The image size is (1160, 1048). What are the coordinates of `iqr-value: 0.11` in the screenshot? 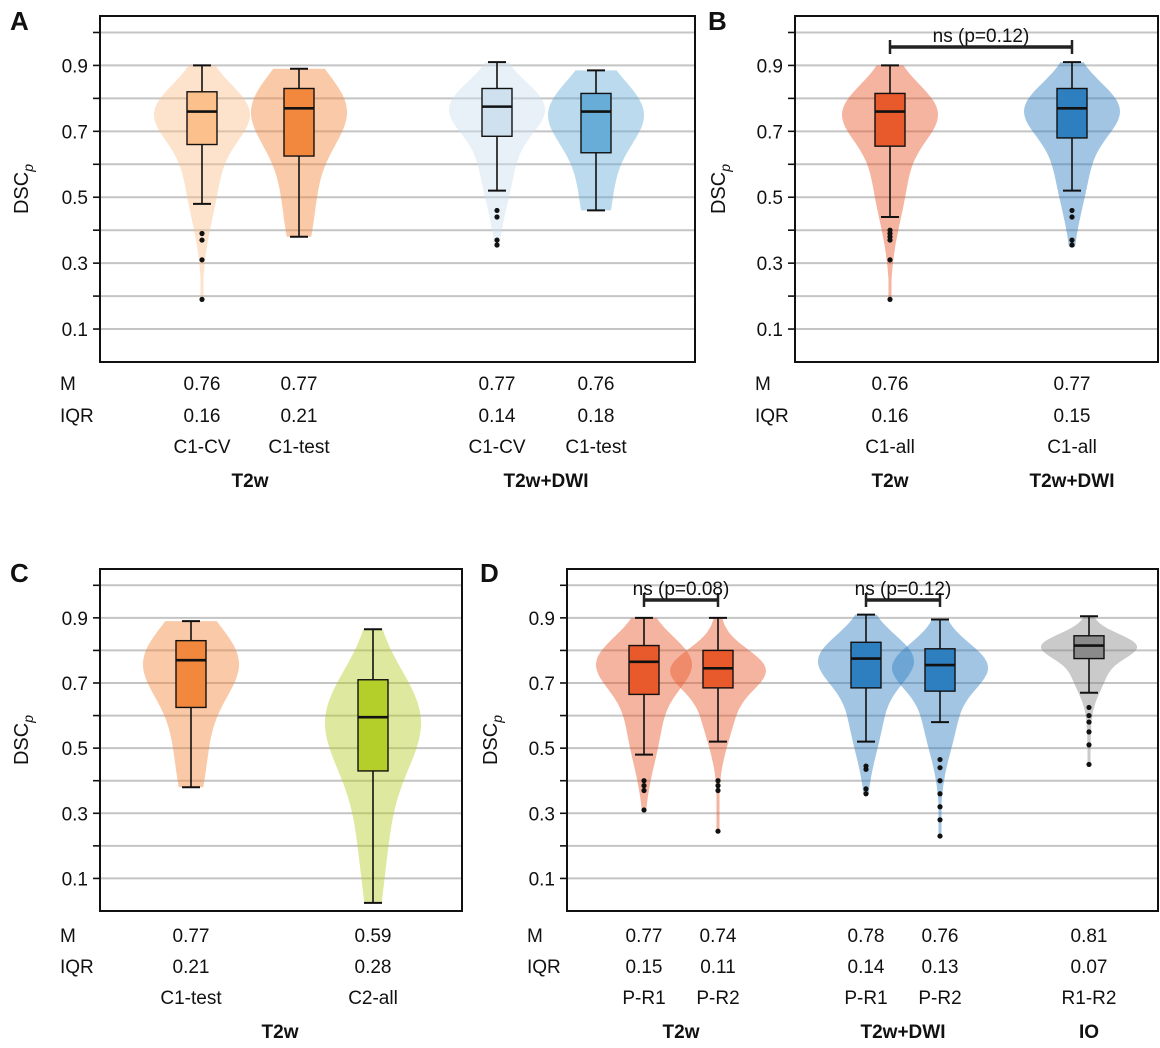 It's located at (718, 967).